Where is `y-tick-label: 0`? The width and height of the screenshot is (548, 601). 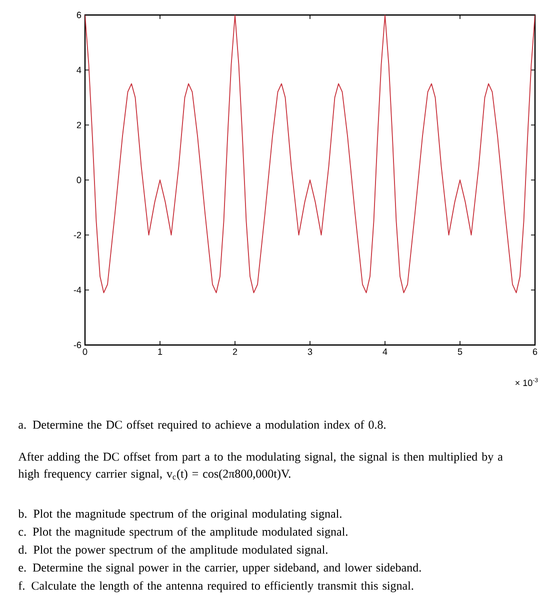
y-tick-label: 0 is located at coordinates (79, 180).